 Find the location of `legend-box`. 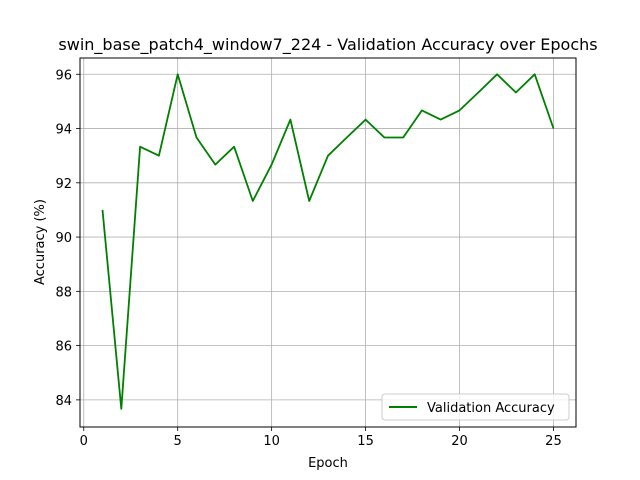

legend-box is located at coordinates (475, 407).